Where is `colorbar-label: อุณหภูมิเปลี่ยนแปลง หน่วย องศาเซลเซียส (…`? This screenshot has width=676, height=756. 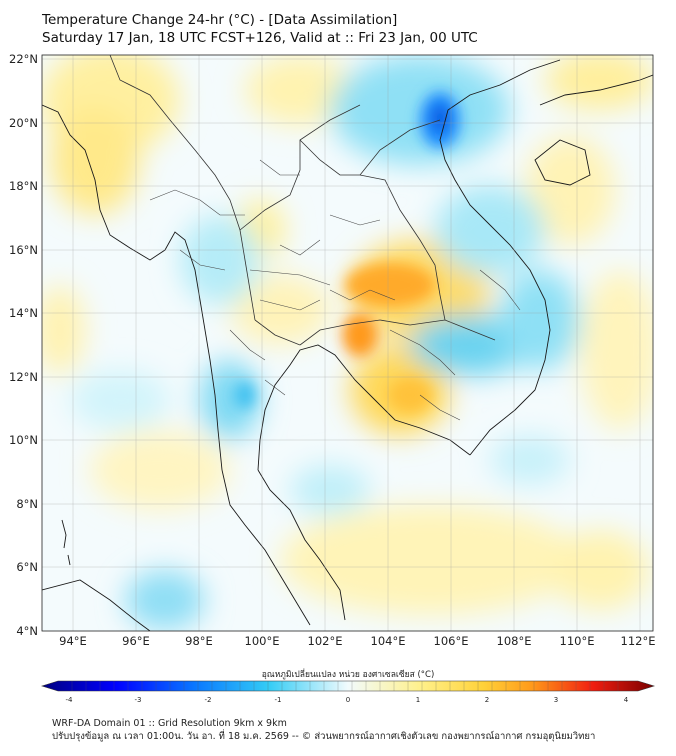
colorbar-label: อุณหภูมิเปลี่ยนแปลง หน่วย องศาเซลเซียส (… is located at coordinates (348, 674).